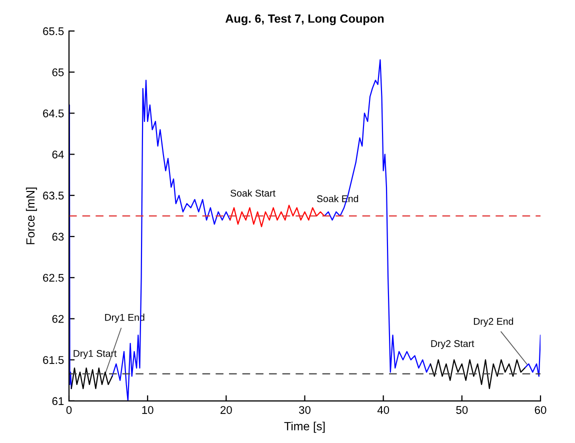 This screenshot has width=575, height=443. Describe the element at coordinates (304, 427) in the screenshot. I see `x-axis-title: Time [s]` at that location.